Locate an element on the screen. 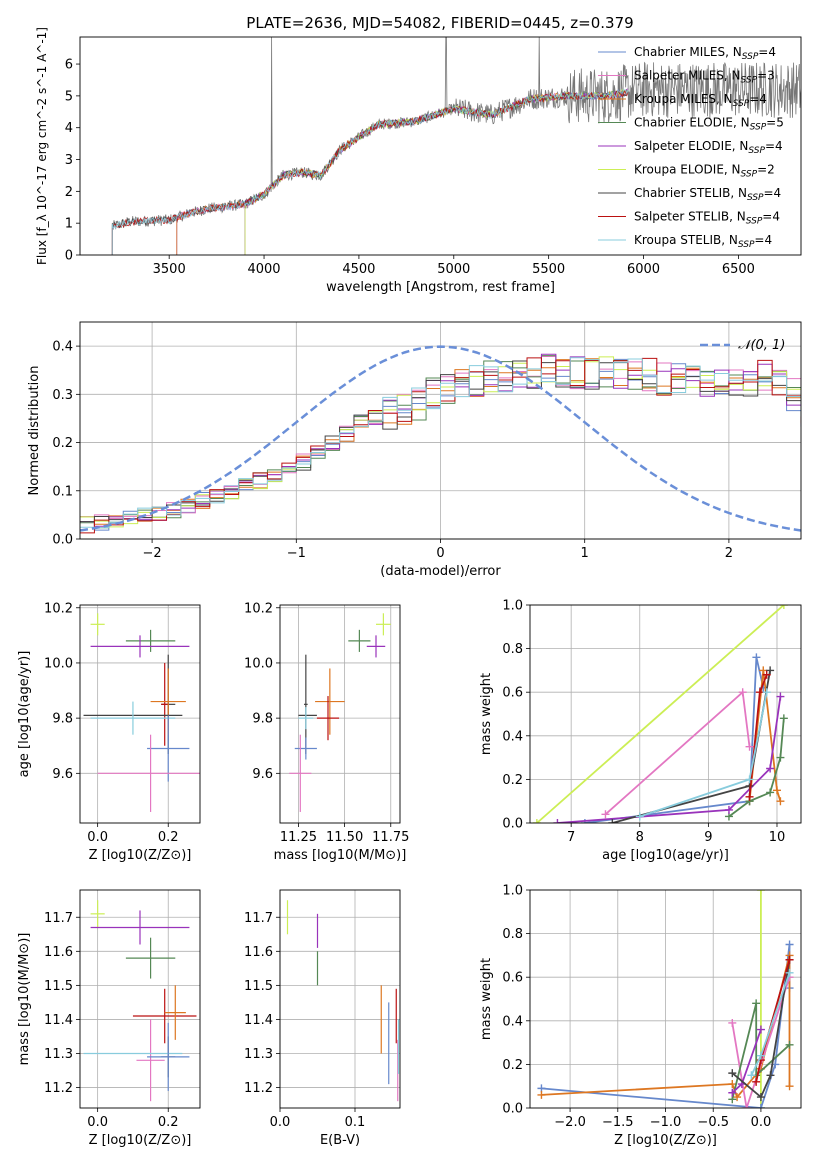  x-tick-label: 5500 is located at coordinates (548, 269).